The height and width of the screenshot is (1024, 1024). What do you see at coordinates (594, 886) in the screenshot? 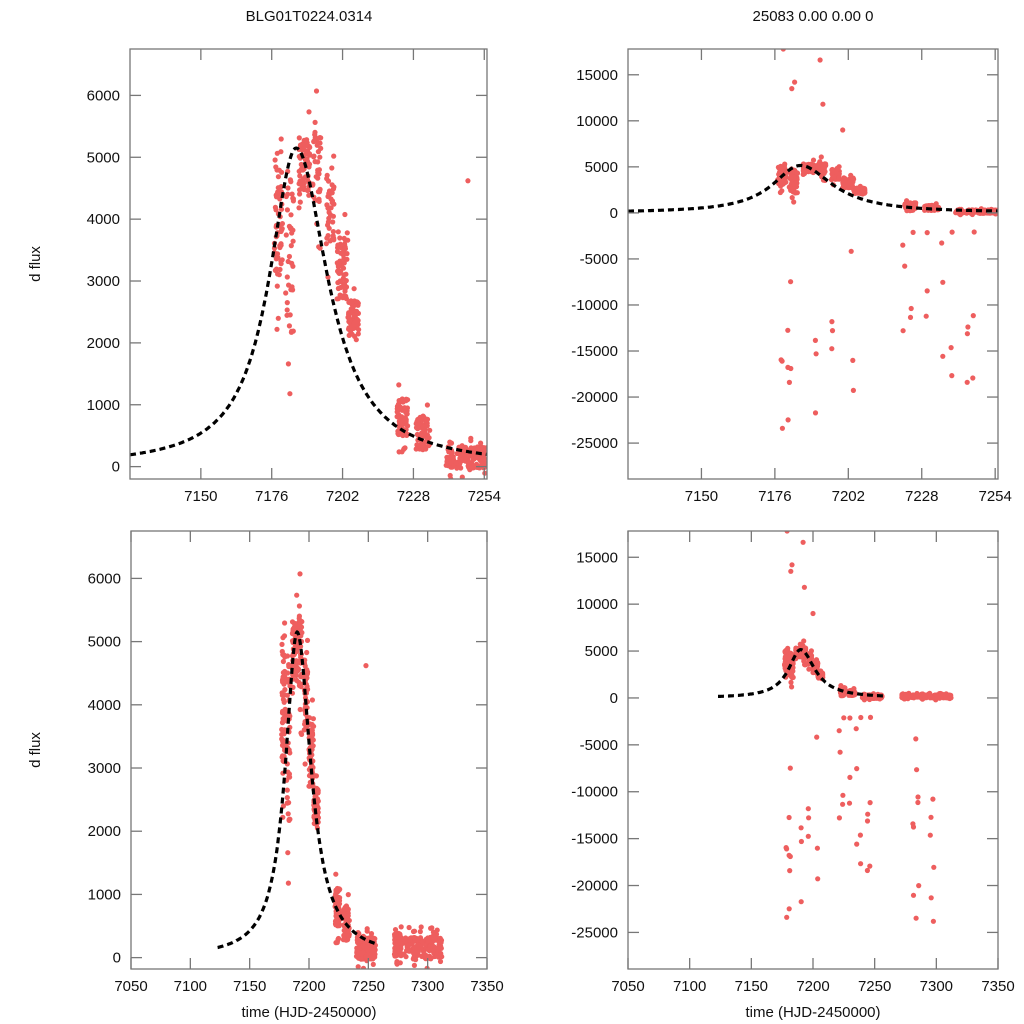
I see `y-tick-label: -20000` at bounding box center [594, 886].